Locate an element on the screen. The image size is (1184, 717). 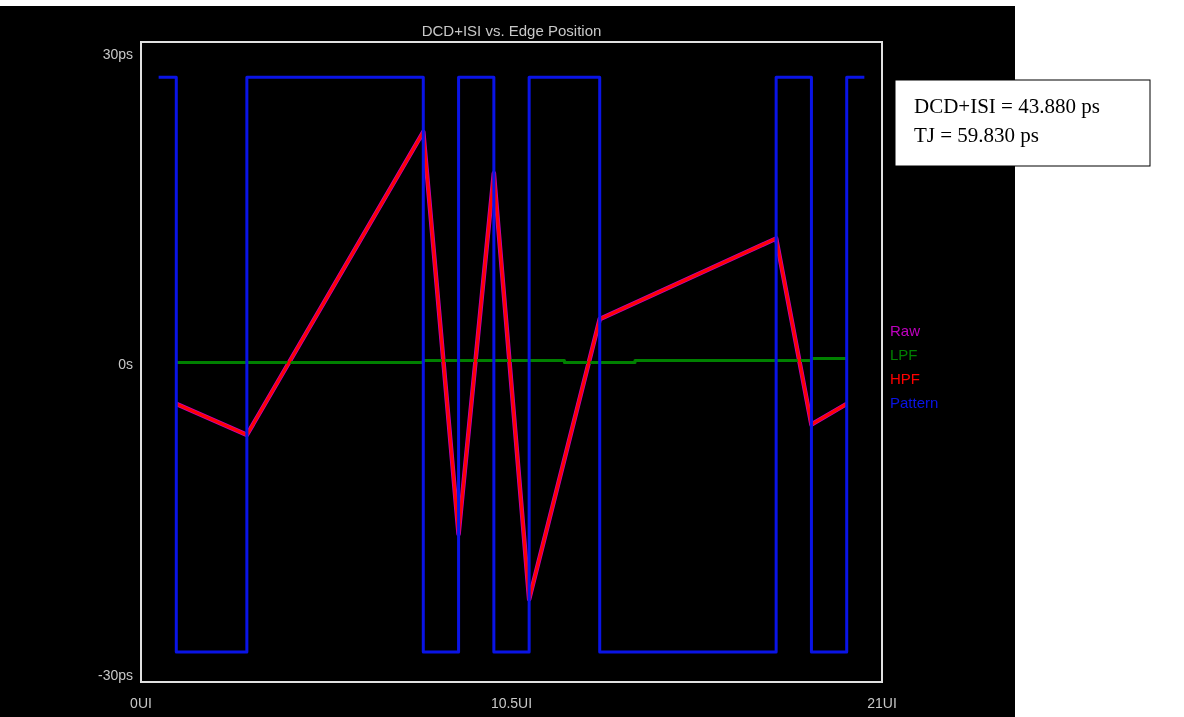
x-tick-label: 10.5UI is located at coordinates (511, 703).